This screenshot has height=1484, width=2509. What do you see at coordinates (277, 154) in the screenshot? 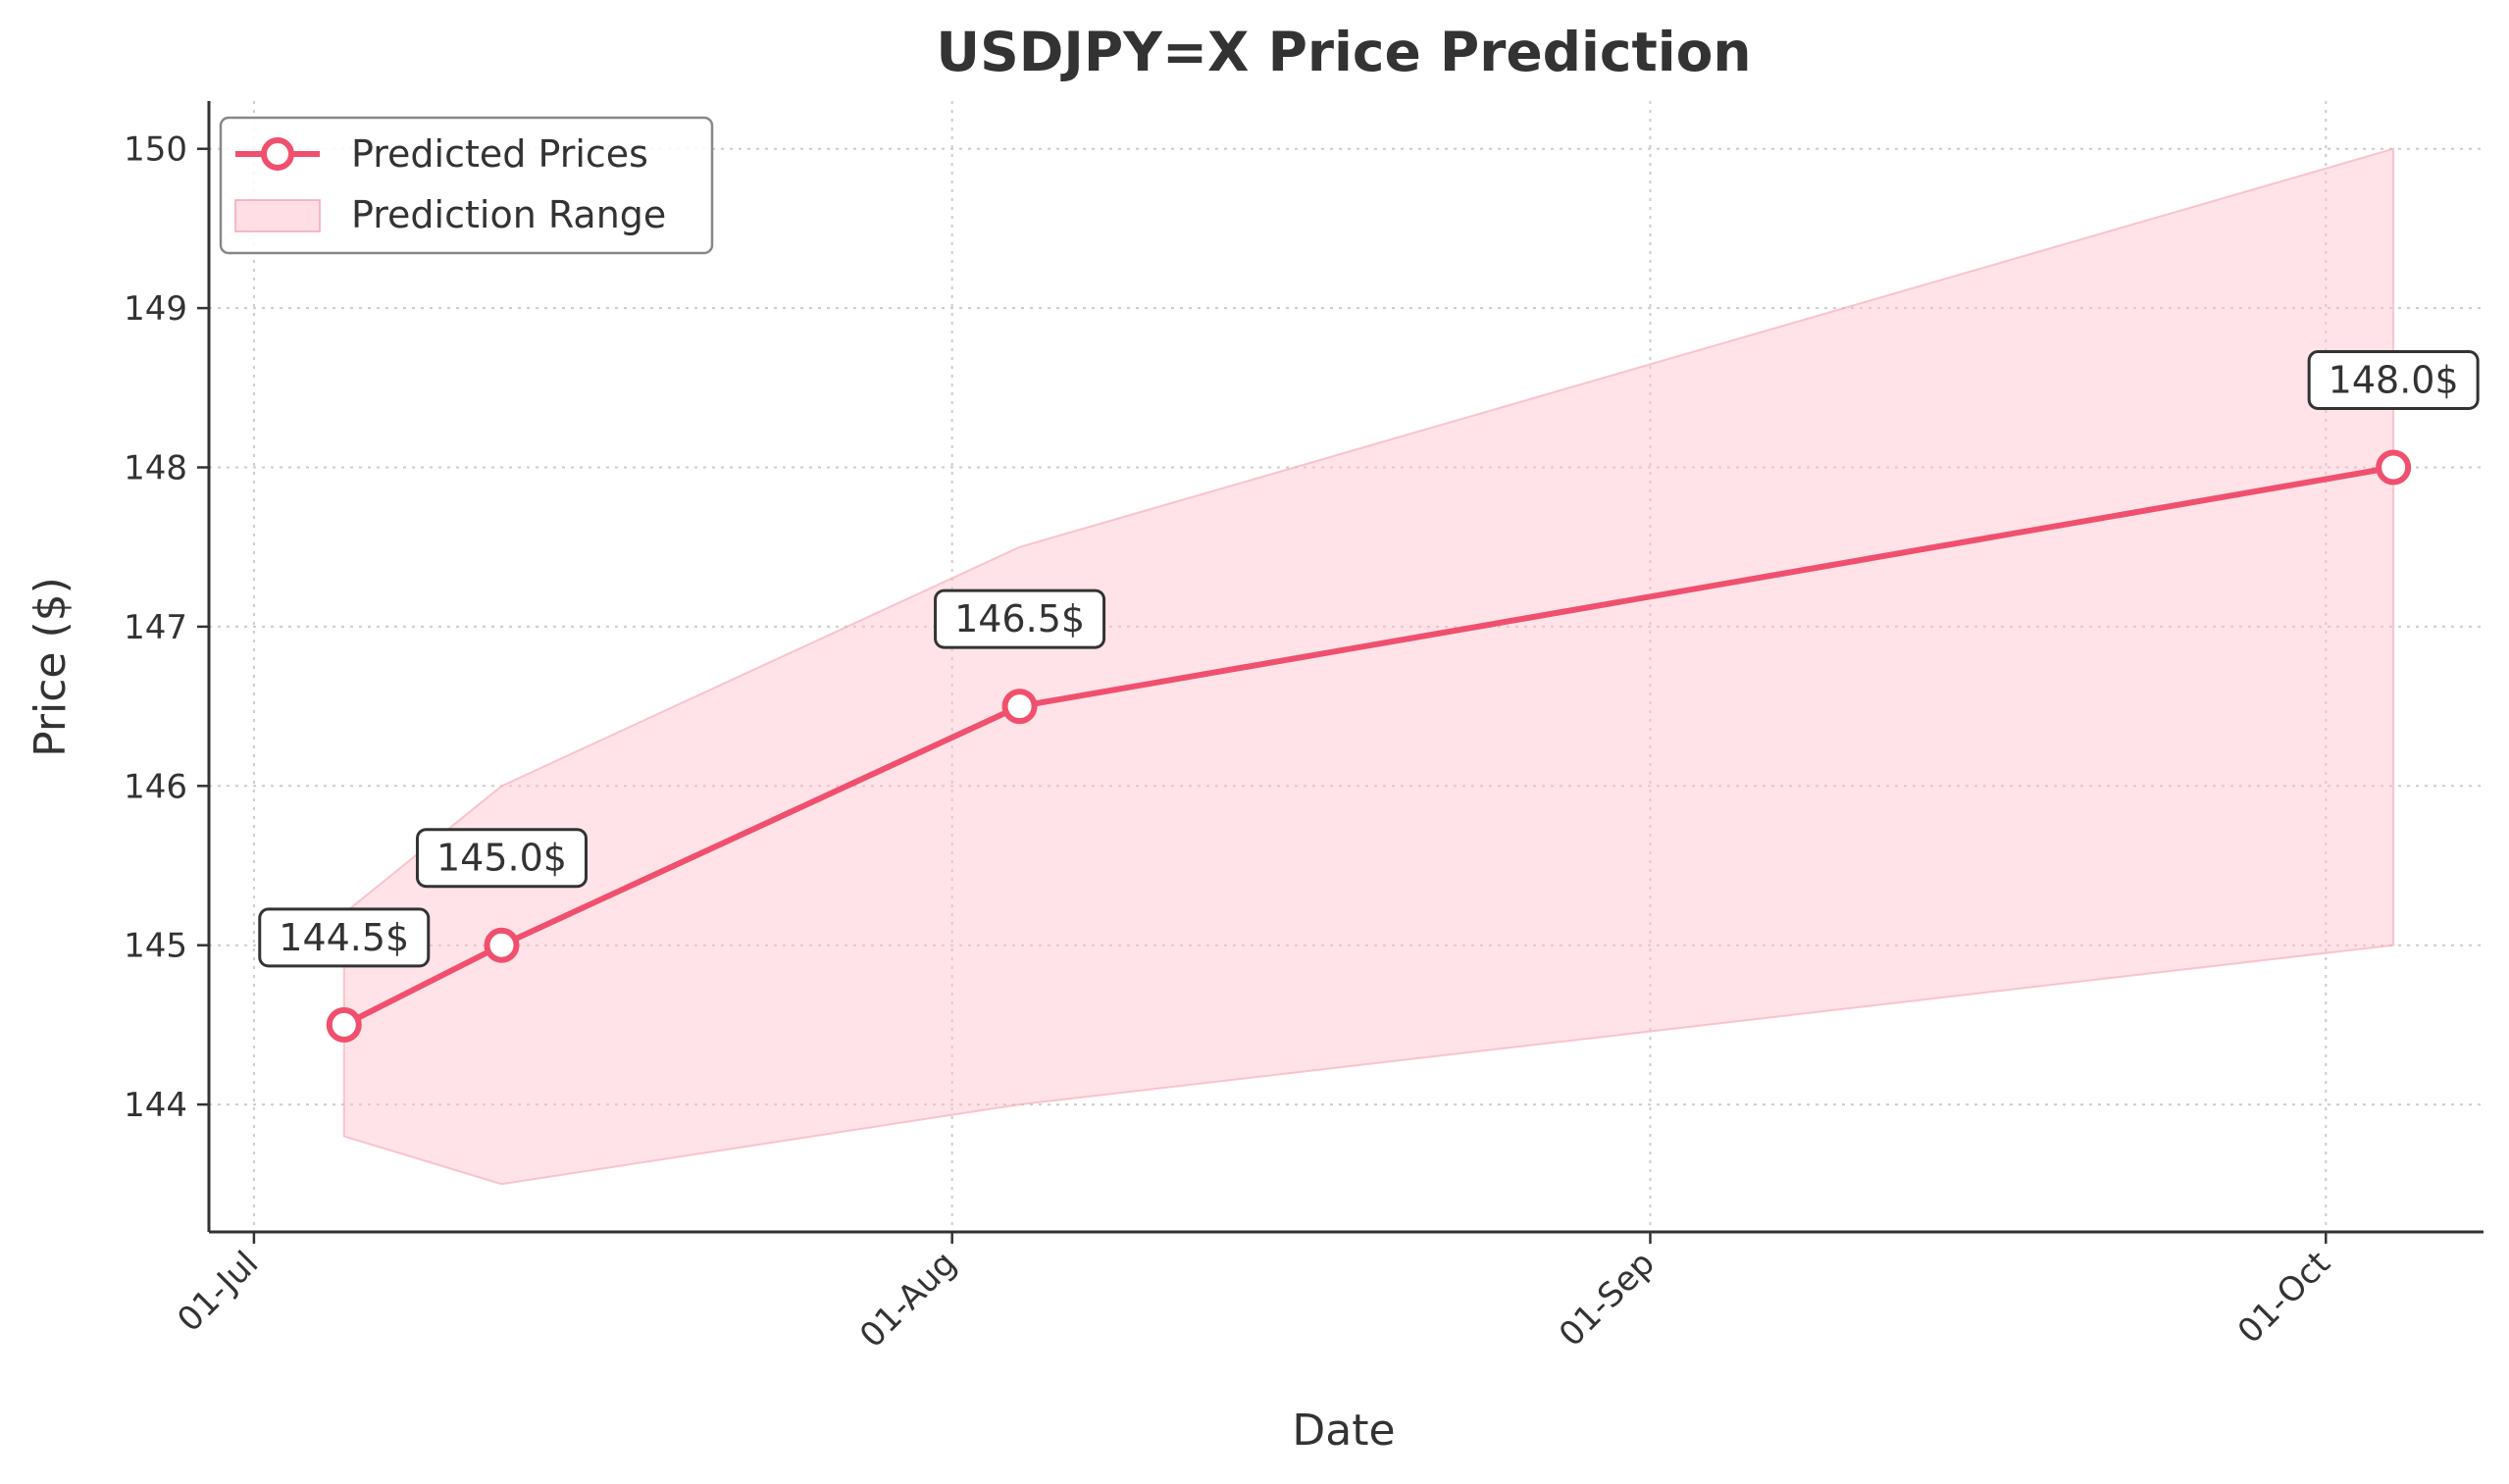
I see `legend-marker-swatch` at bounding box center [277, 154].